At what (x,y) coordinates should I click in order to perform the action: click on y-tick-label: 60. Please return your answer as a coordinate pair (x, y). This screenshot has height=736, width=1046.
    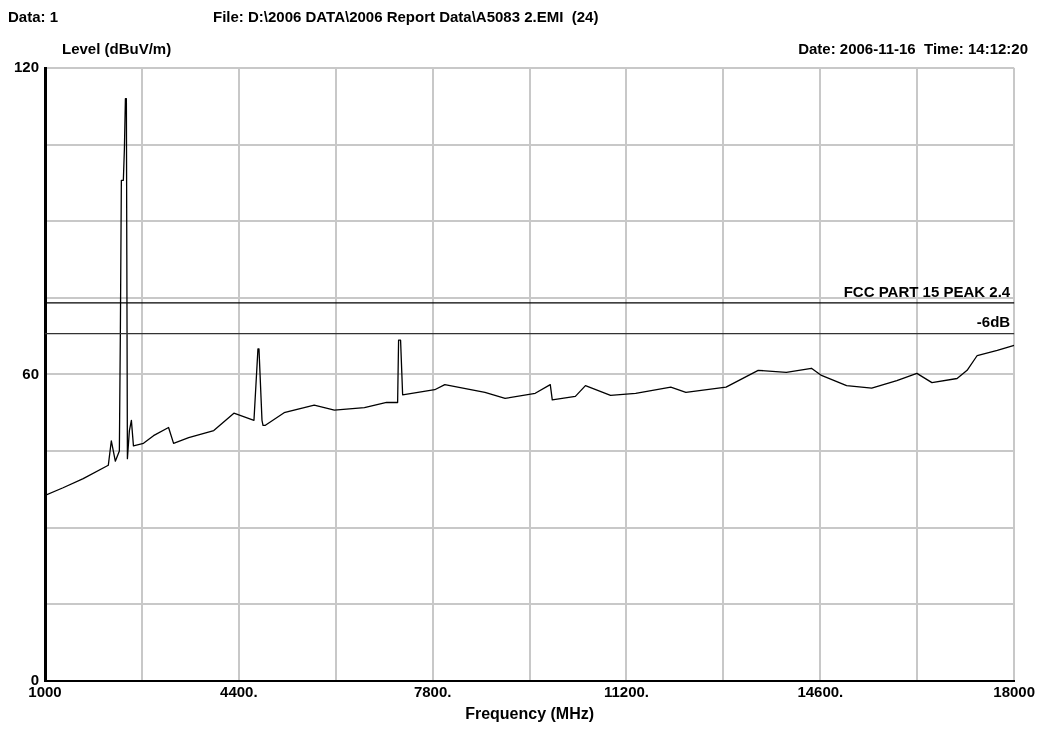
    Looking at the image, I should click on (31, 373).